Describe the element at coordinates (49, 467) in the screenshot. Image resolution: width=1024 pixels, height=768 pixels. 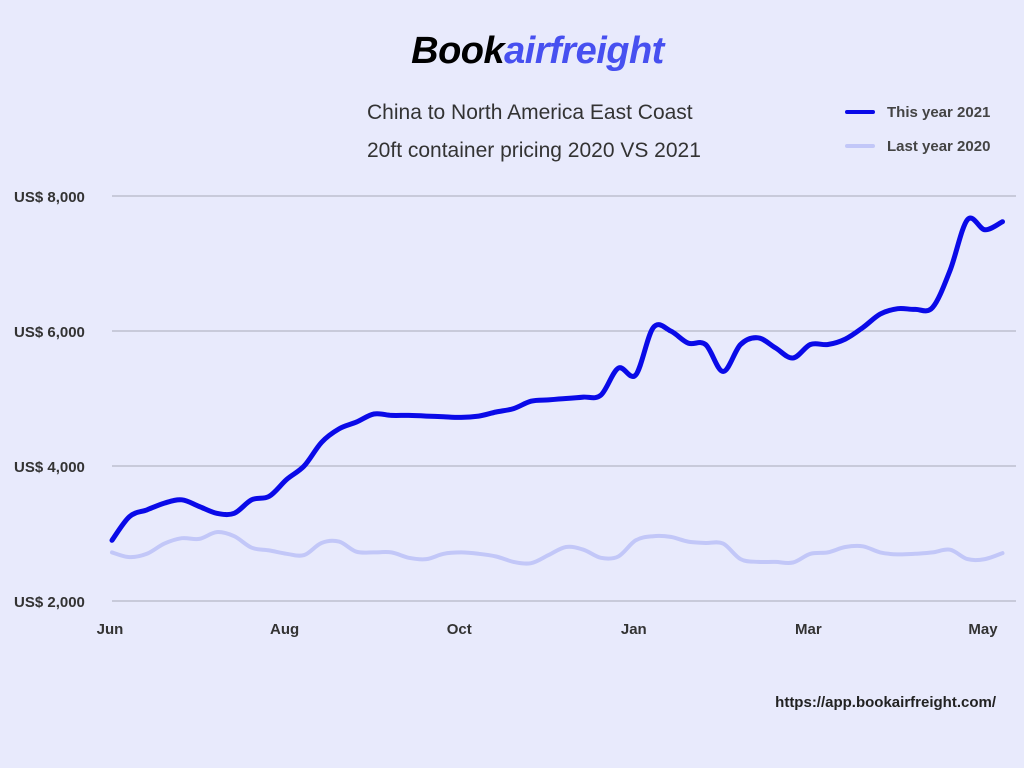
I see `y-tick-label-4000: US$ 4,000` at that location.